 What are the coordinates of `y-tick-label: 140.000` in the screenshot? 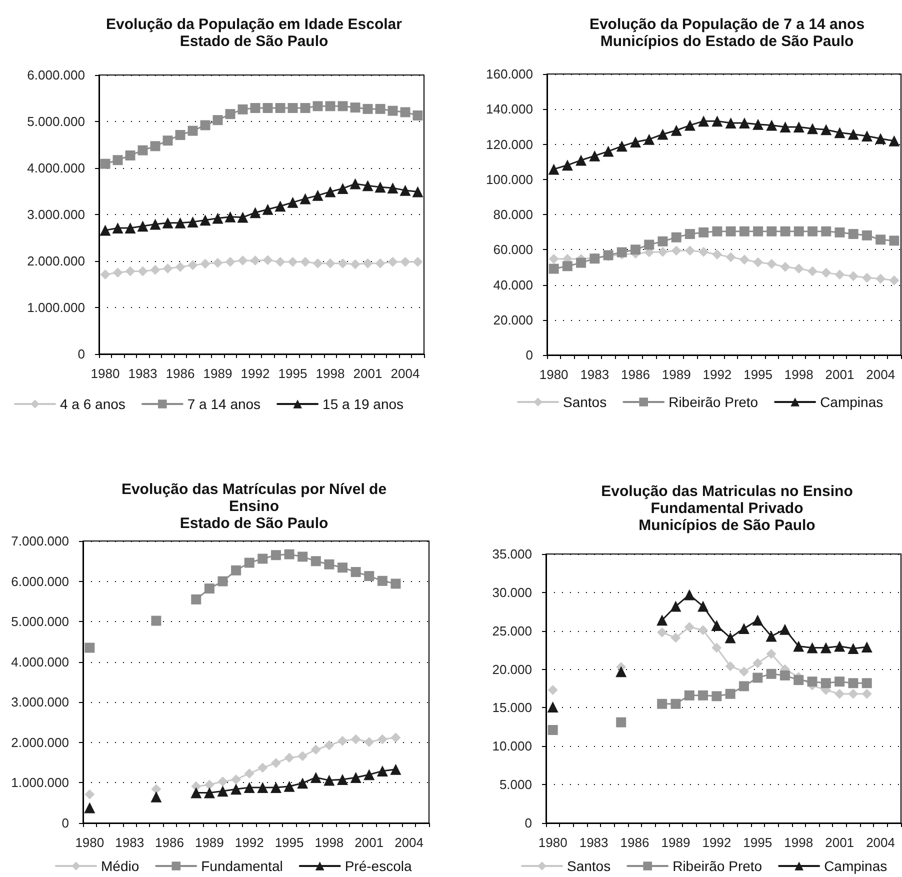 It's located at (509, 109).